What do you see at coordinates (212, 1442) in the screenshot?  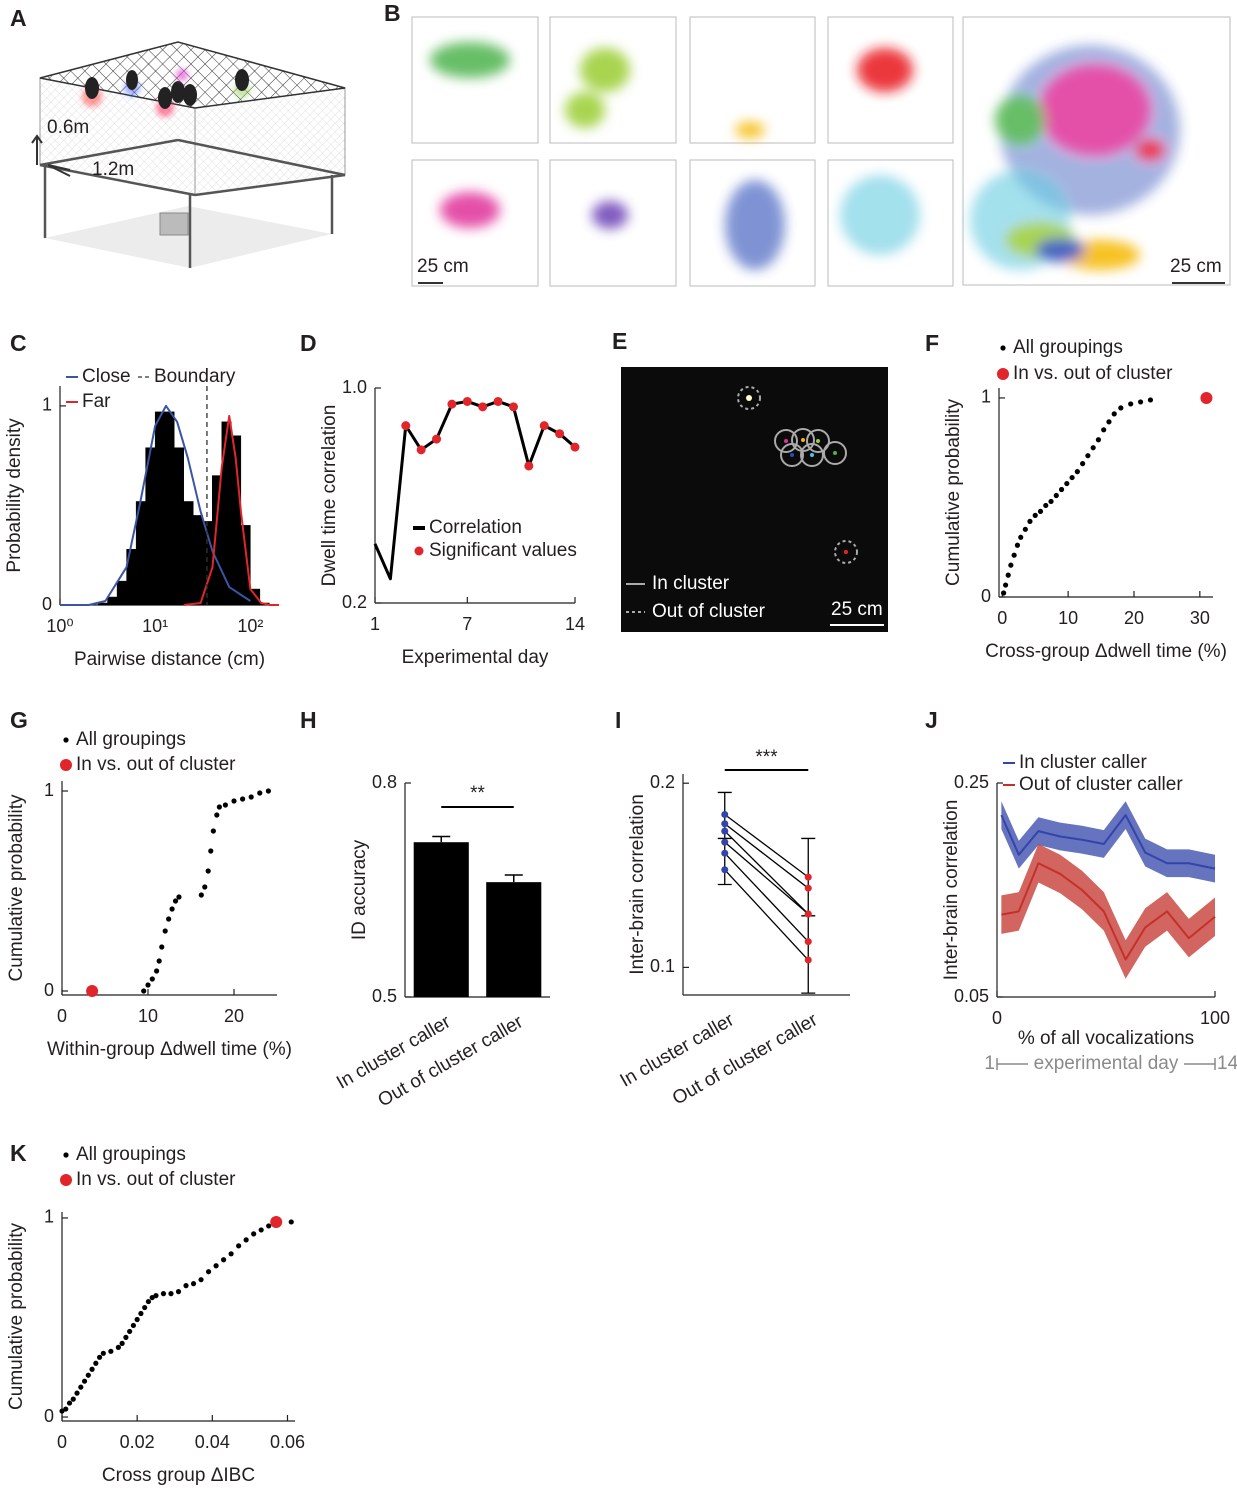 I see `x-tick-label: 0.04` at bounding box center [212, 1442].